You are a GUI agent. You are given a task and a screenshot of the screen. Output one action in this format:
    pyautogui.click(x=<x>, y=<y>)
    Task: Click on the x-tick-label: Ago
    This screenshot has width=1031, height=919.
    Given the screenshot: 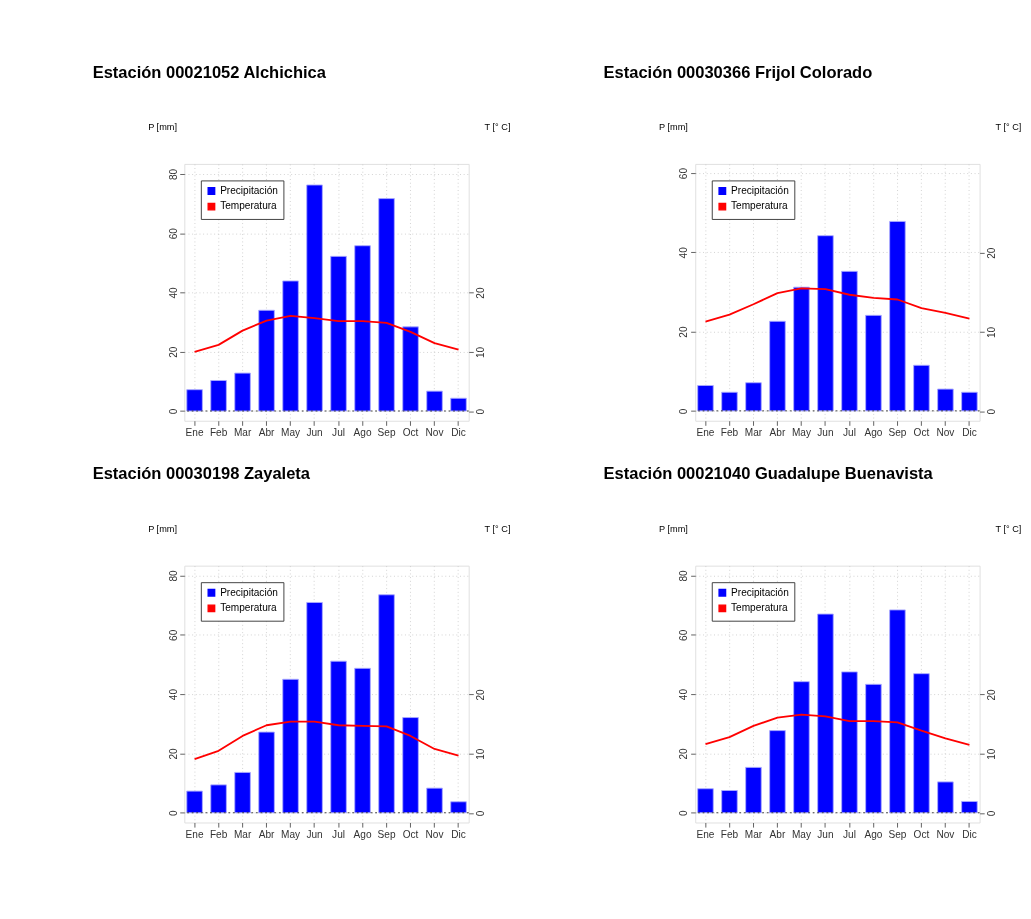 What is the action you would take?
    pyautogui.click(x=362, y=834)
    